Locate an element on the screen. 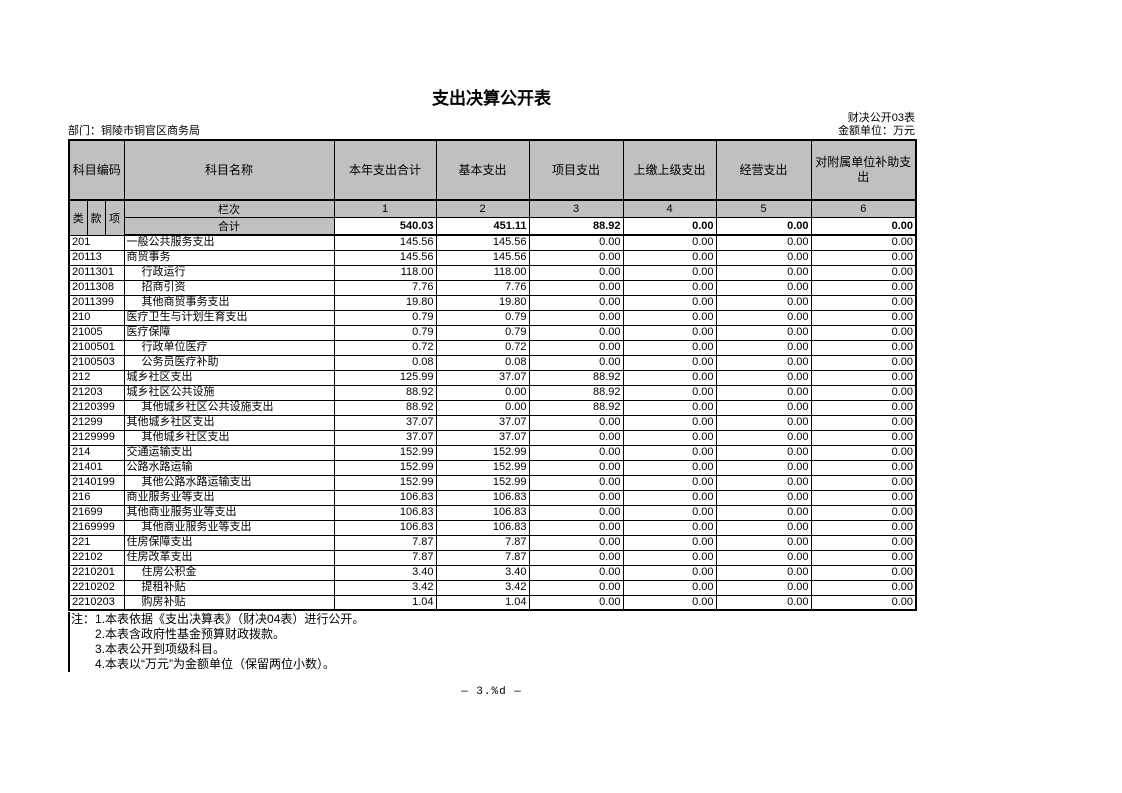  subject-code: 2169999 is located at coordinates (96, 527).